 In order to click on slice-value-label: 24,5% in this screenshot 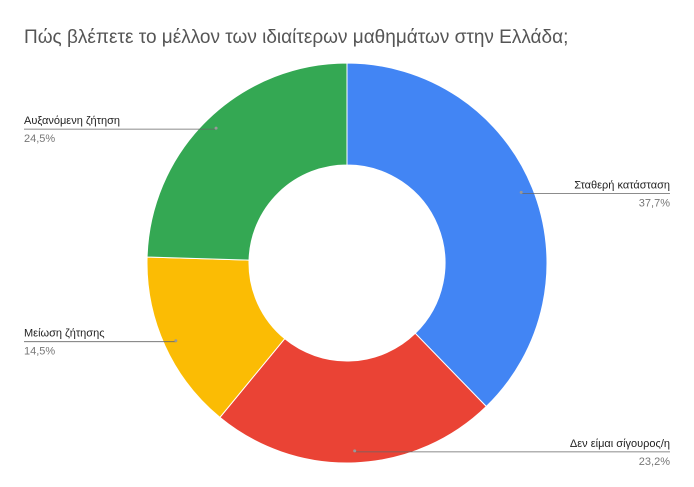, I will do `click(39, 139)`.